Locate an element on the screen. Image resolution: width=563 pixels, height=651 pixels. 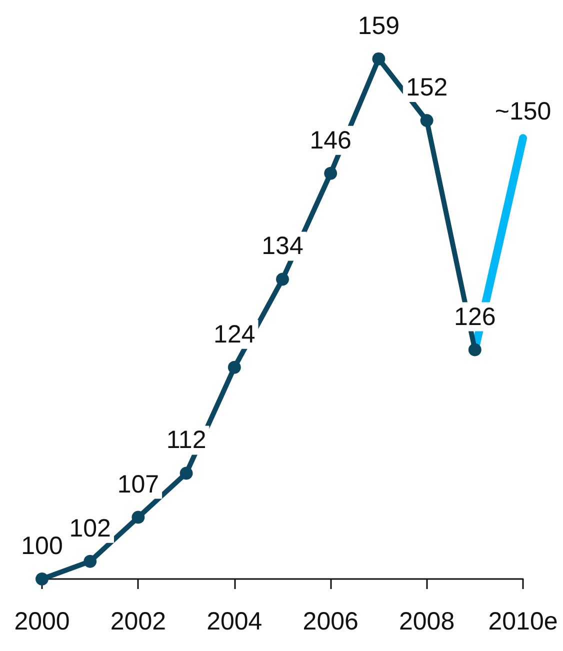
x-tick-label: 2010e is located at coordinates (523, 622).